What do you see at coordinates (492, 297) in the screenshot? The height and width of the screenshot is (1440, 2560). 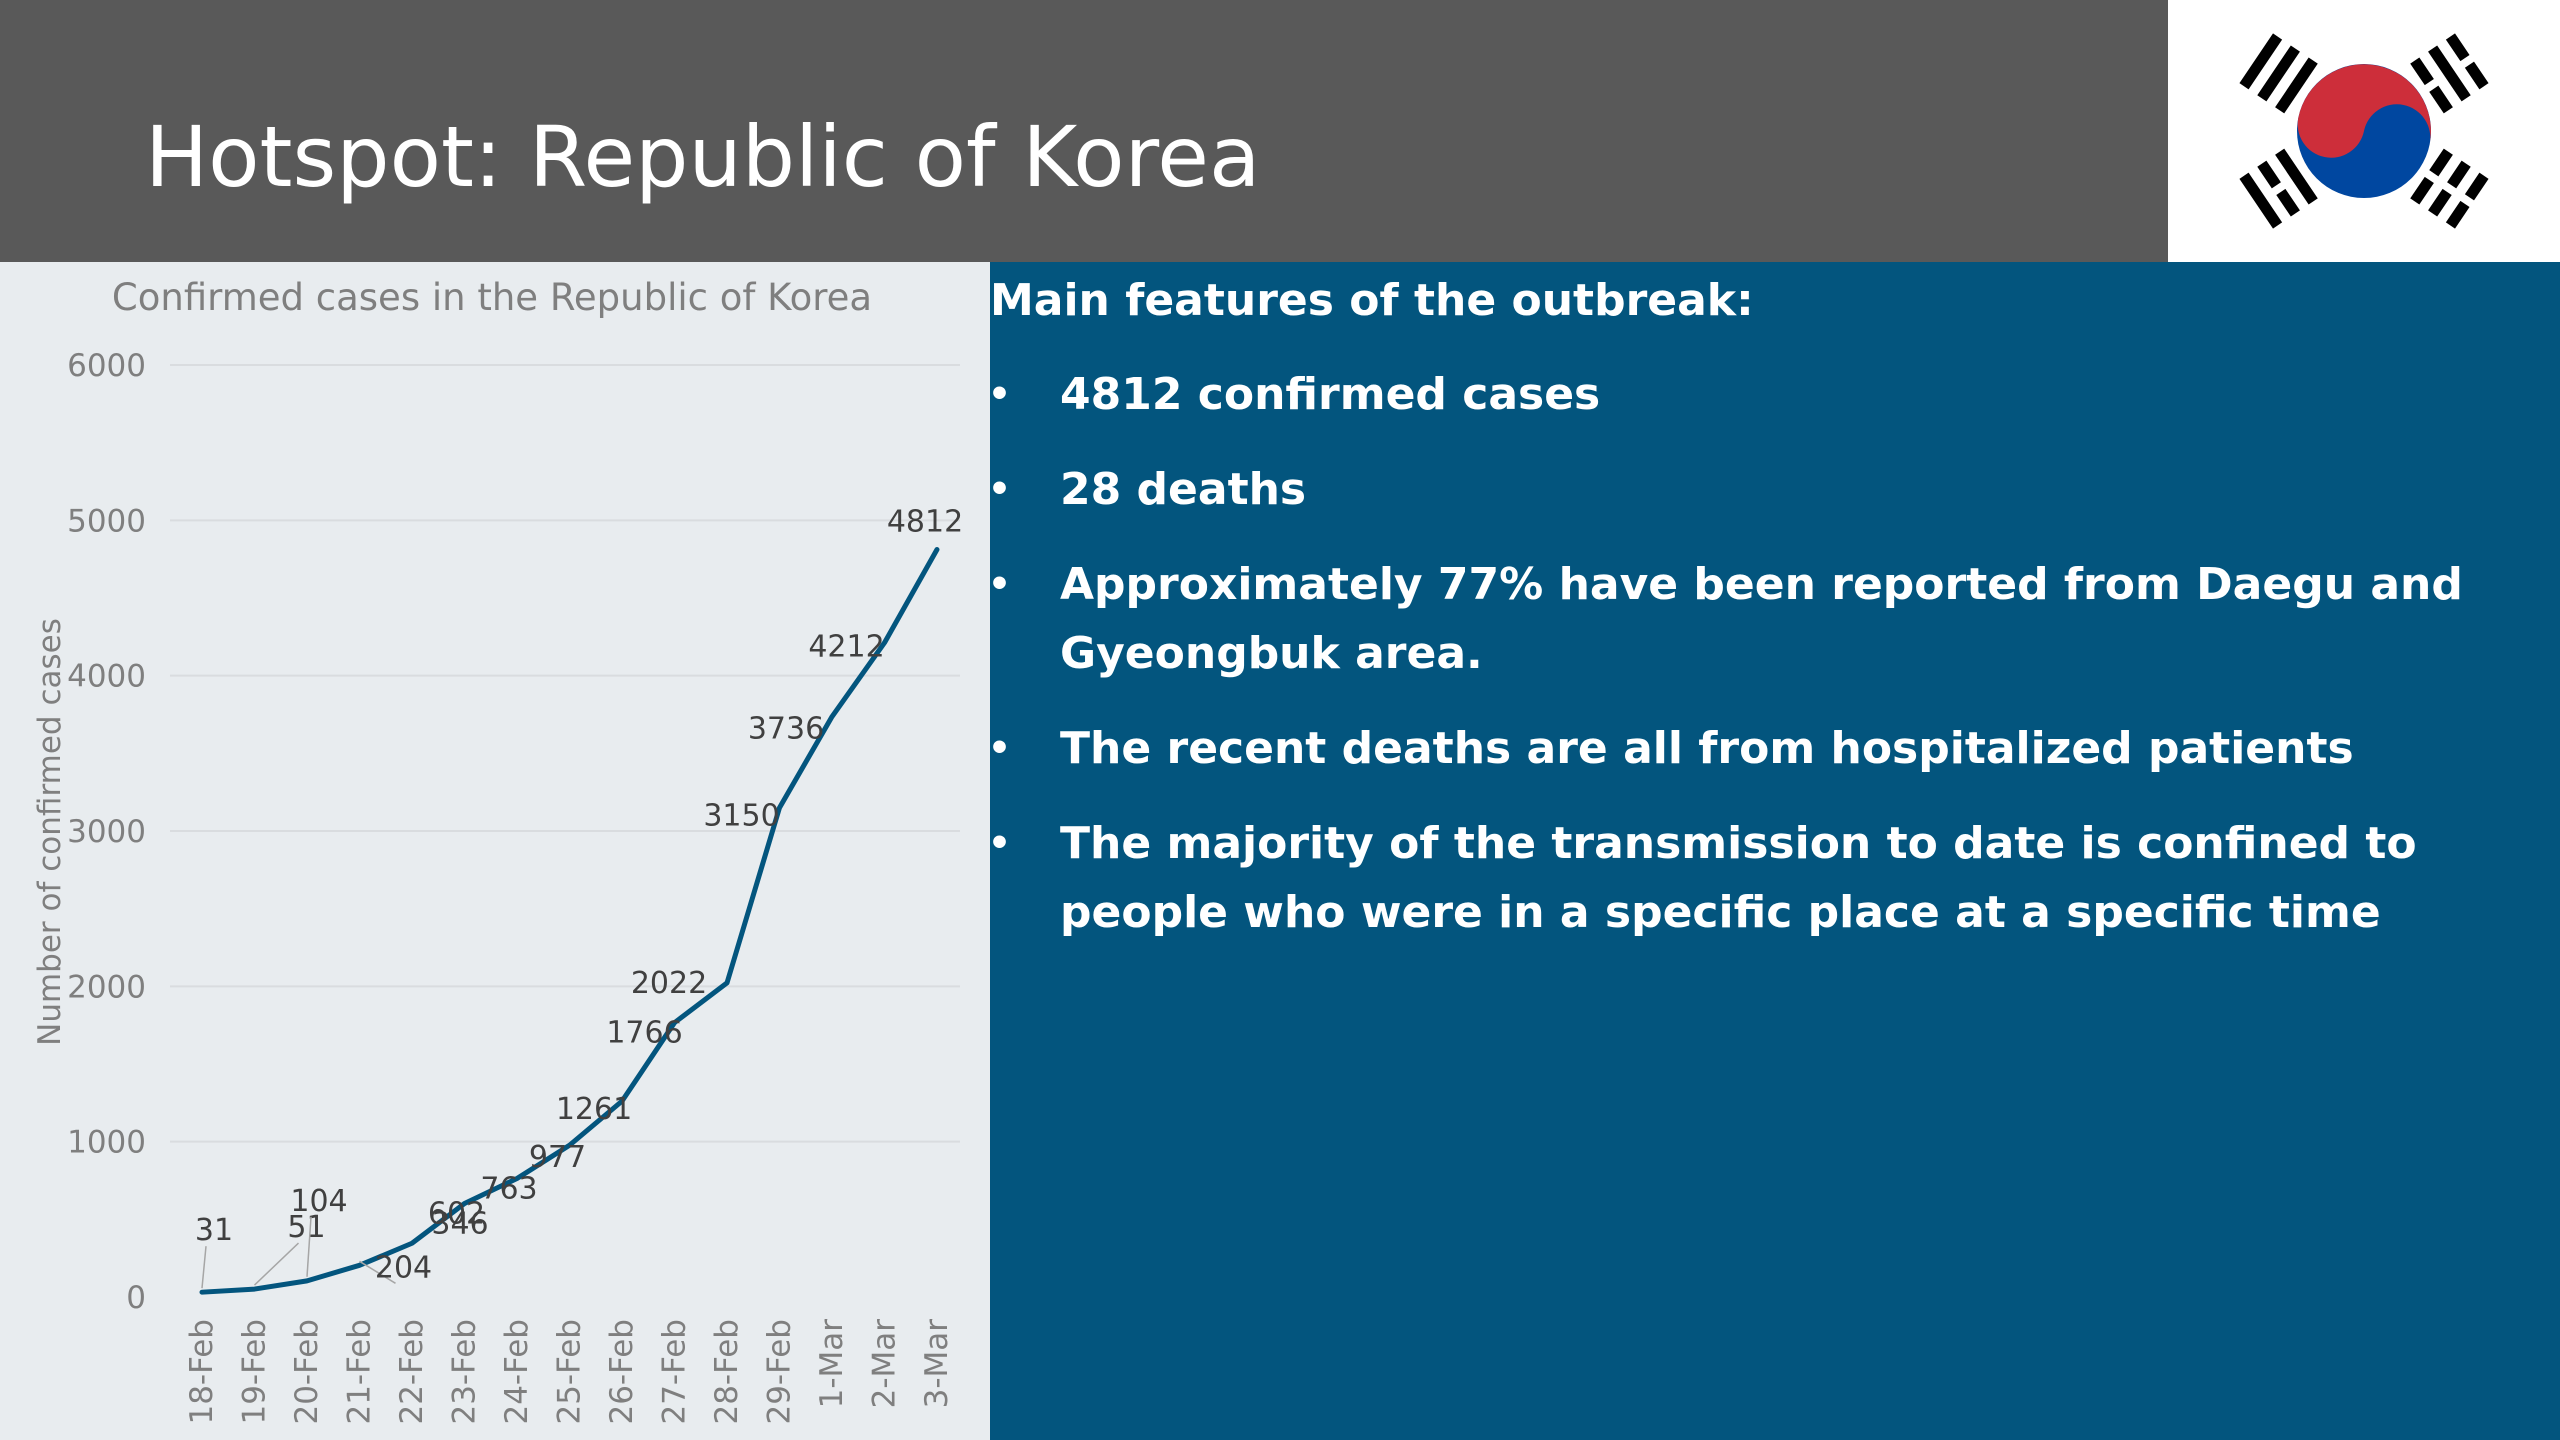 I see `chart-title: Confirmed cases in the Republic of Korea` at bounding box center [492, 297].